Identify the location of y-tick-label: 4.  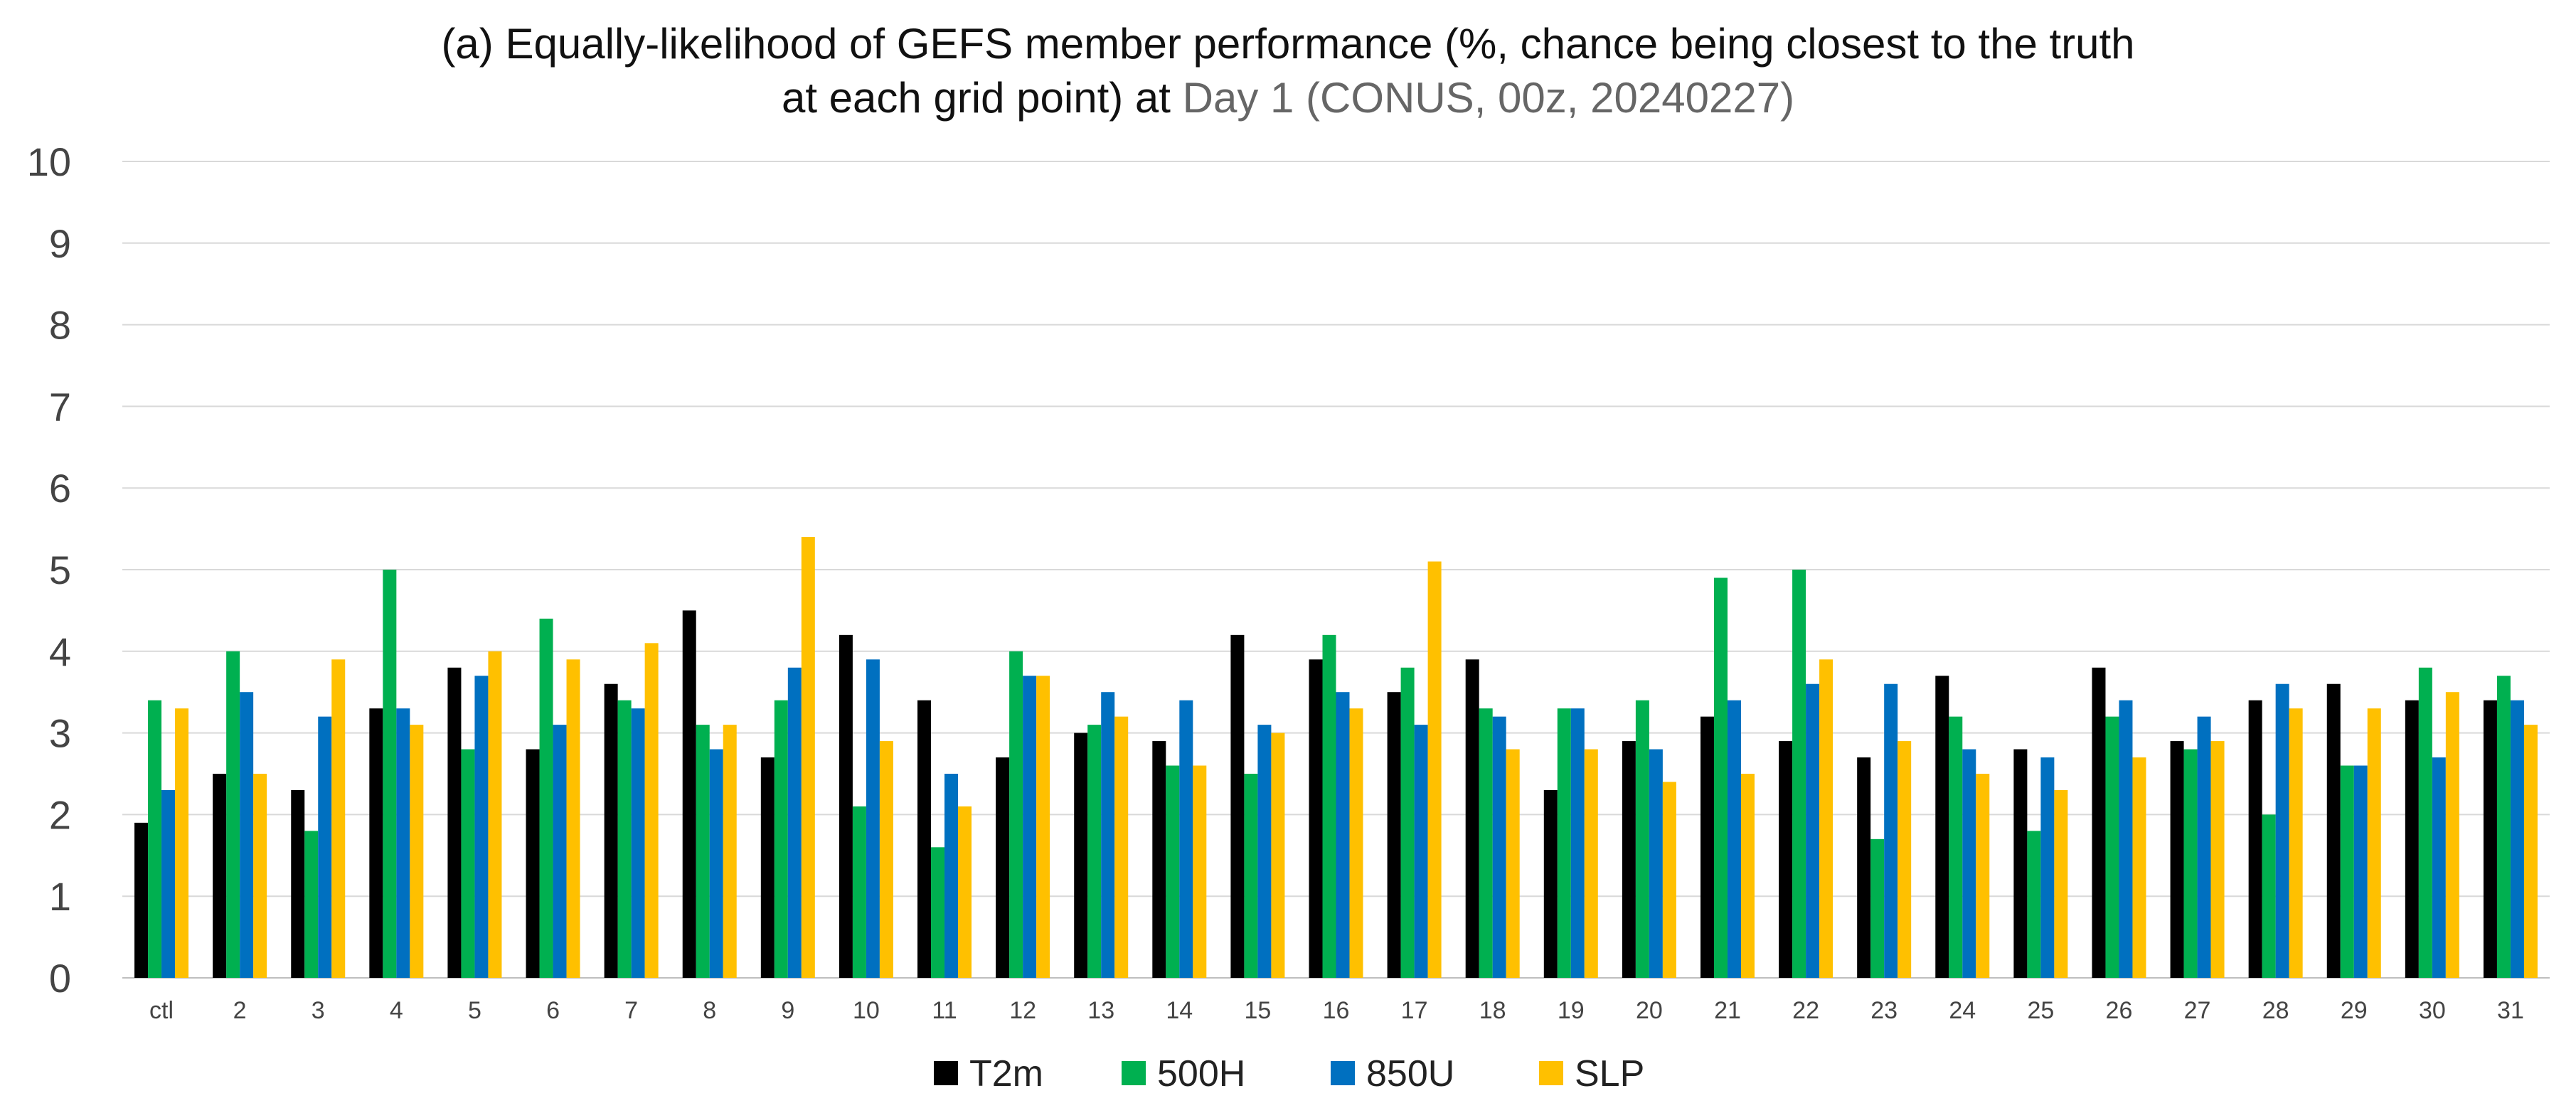
(60, 651).